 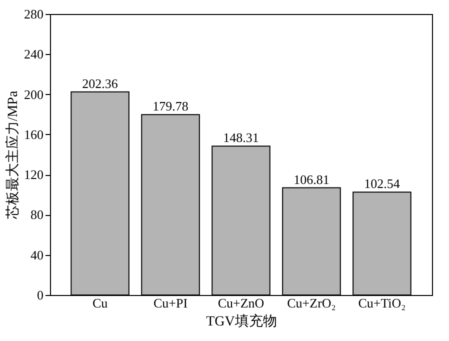 I want to click on y-tick-label: 40, so click(x=37, y=254).